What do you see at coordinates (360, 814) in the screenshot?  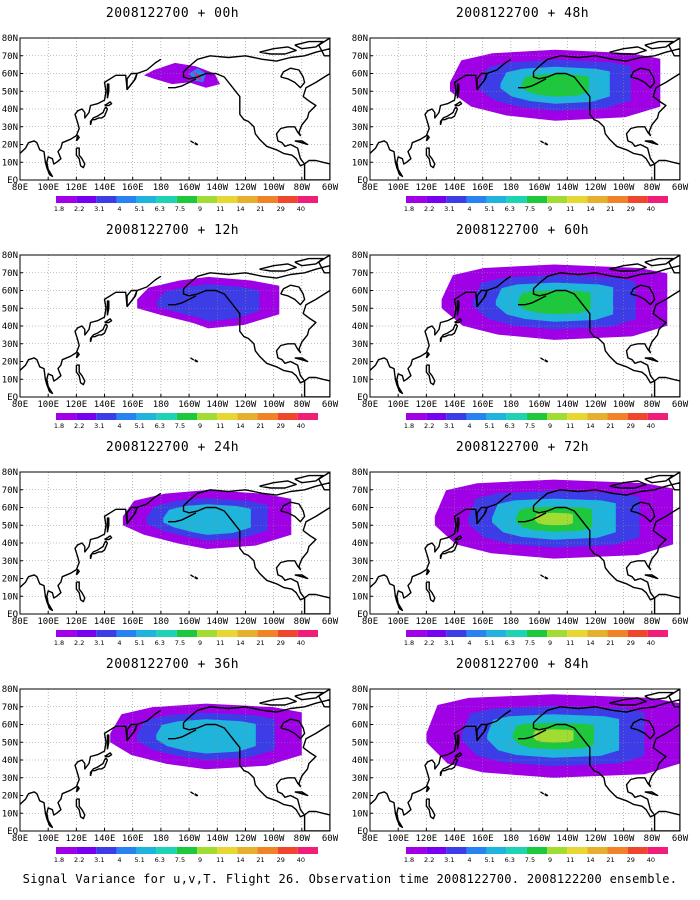 I see `lat-label: 10N` at bounding box center [360, 814].